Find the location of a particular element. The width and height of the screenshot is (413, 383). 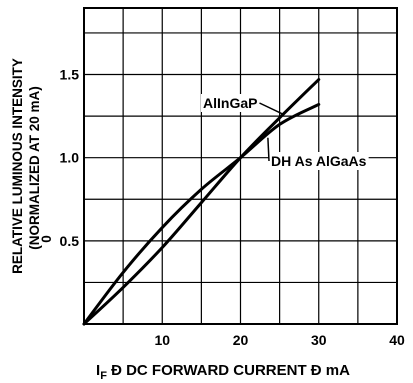

y-tick-label: 0.5 is located at coordinates (70, 241).